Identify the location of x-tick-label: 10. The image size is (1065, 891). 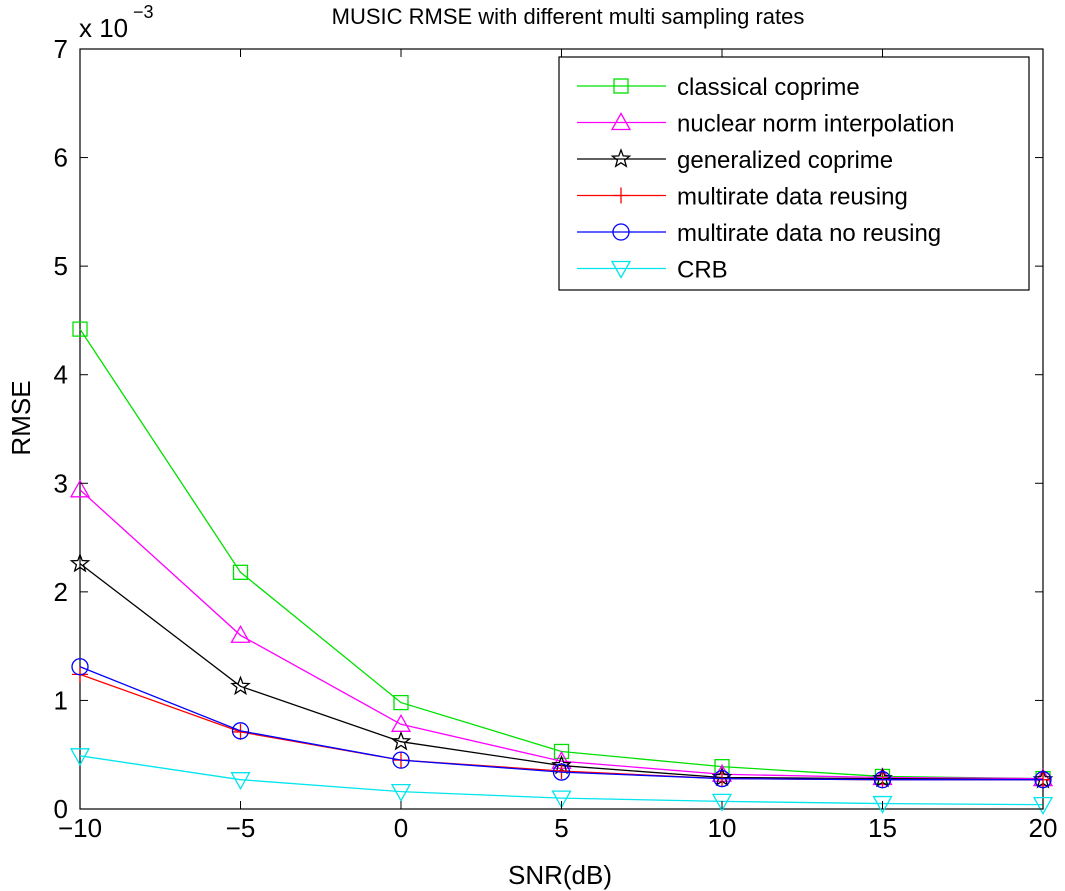
(722, 828).